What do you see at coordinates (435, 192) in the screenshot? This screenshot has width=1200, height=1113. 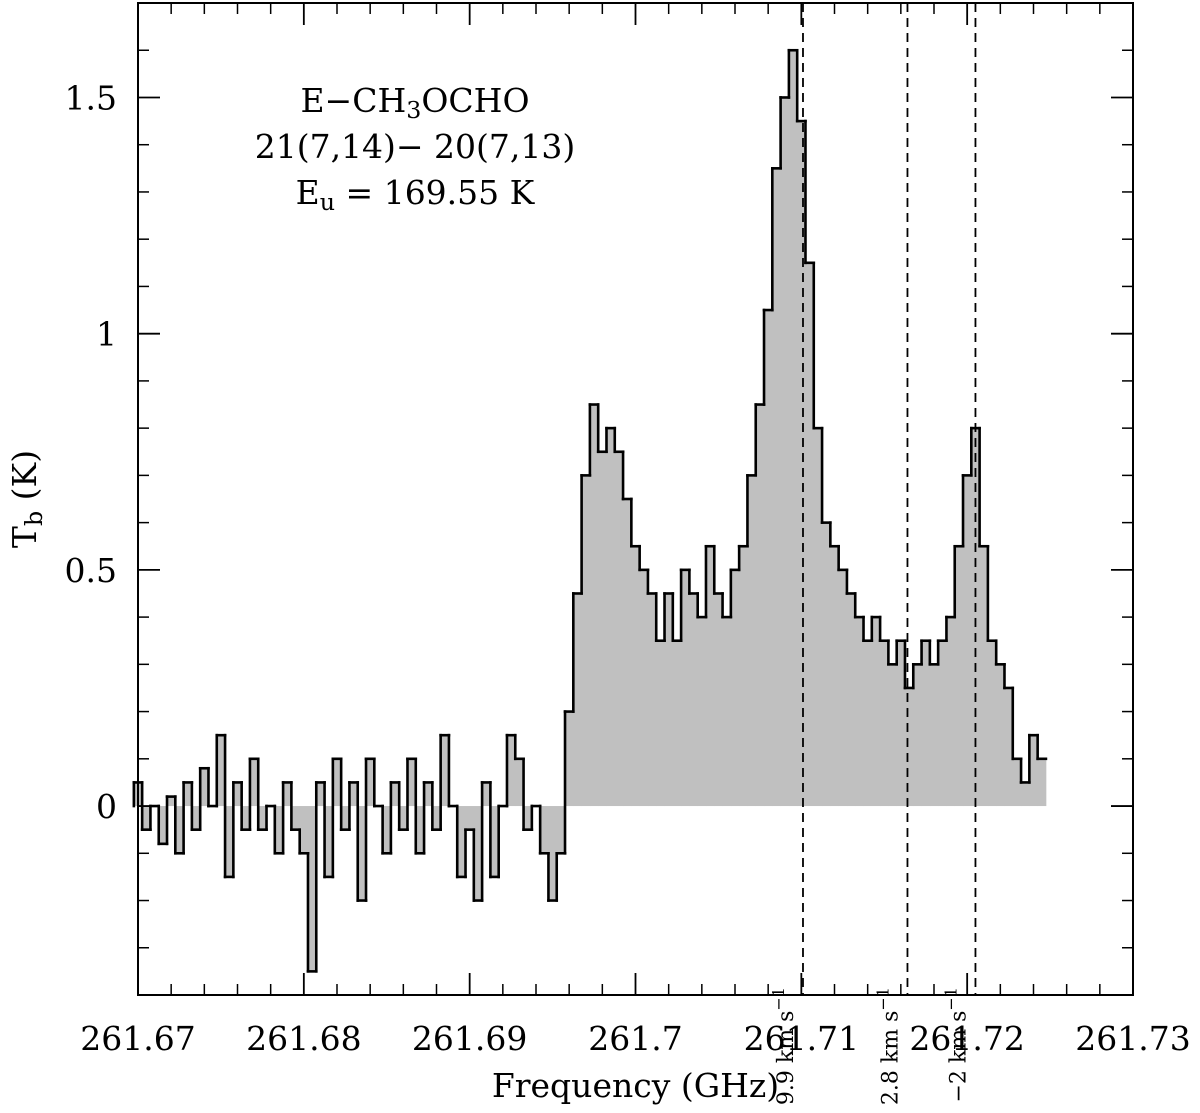 I see `line-label-part: = 169.55 K` at bounding box center [435, 192].